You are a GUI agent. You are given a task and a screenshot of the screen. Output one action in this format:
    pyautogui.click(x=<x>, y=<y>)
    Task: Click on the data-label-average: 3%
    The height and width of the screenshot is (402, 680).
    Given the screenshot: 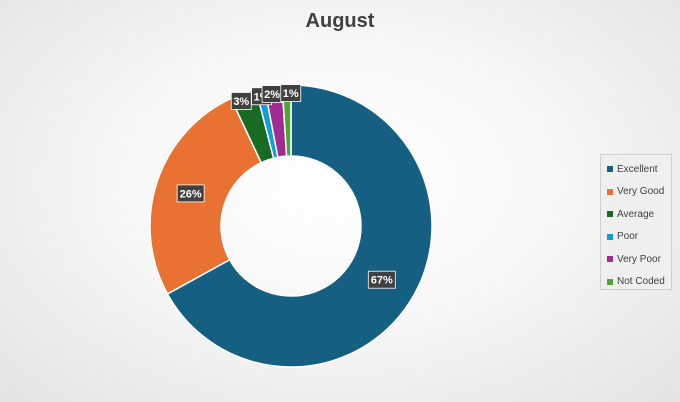 What is the action you would take?
    pyautogui.click(x=241, y=101)
    